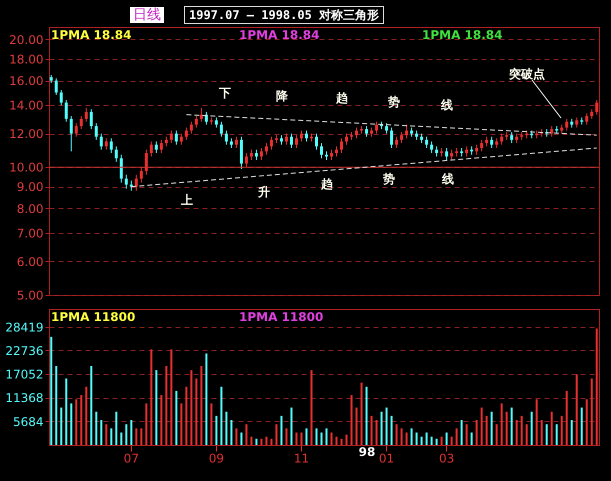 This screenshot has height=481, width=611. I want to click on annotation: 1PMA 18.84, so click(462, 35).